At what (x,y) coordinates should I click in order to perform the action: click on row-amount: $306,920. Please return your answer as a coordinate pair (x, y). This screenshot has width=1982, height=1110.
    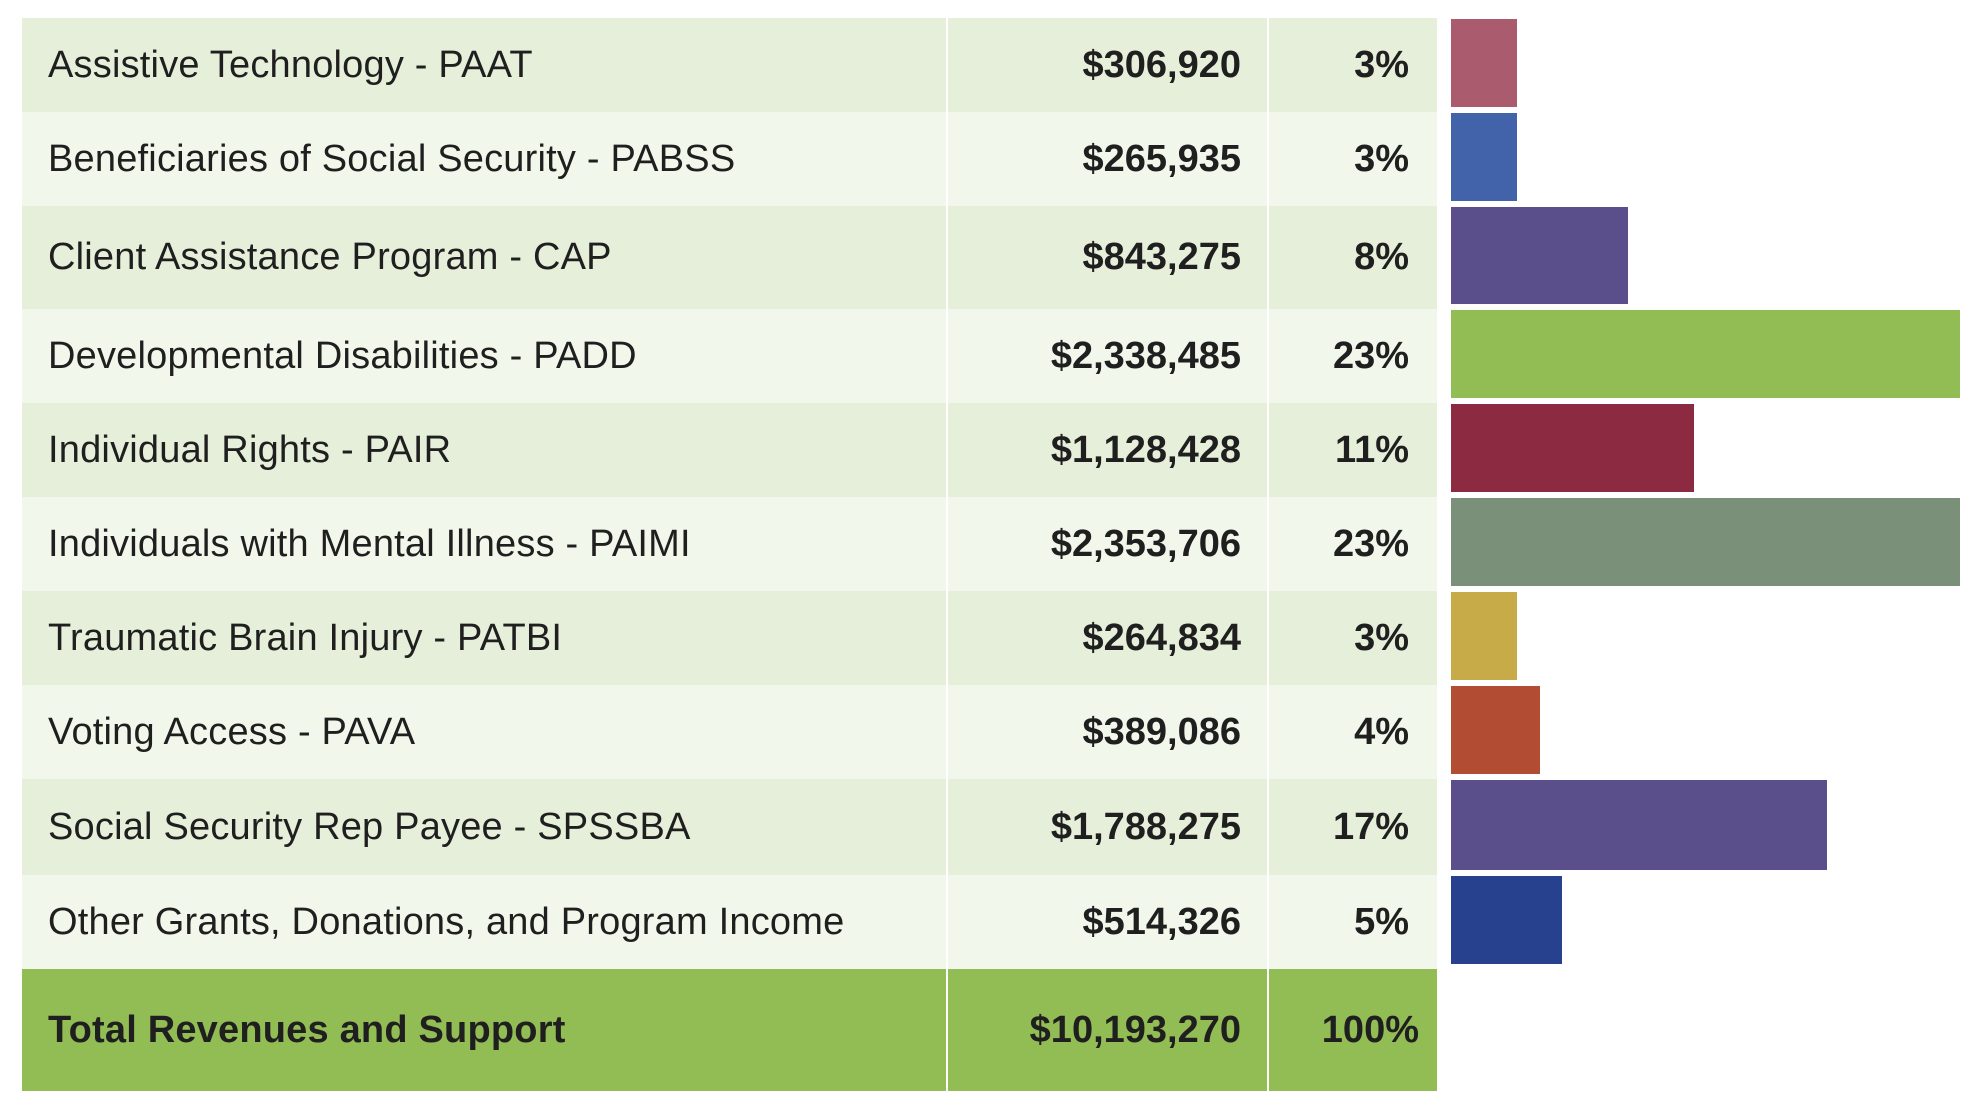
    Looking at the image, I should click on (1106, 65).